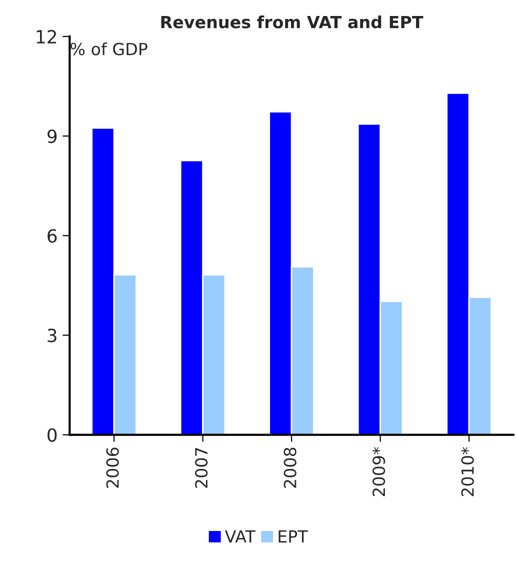 This screenshot has height=561, width=516. What do you see at coordinates (52, 335) in the screenshot?
I see `y-tick-label: 3` at bounding box center [52, 335].